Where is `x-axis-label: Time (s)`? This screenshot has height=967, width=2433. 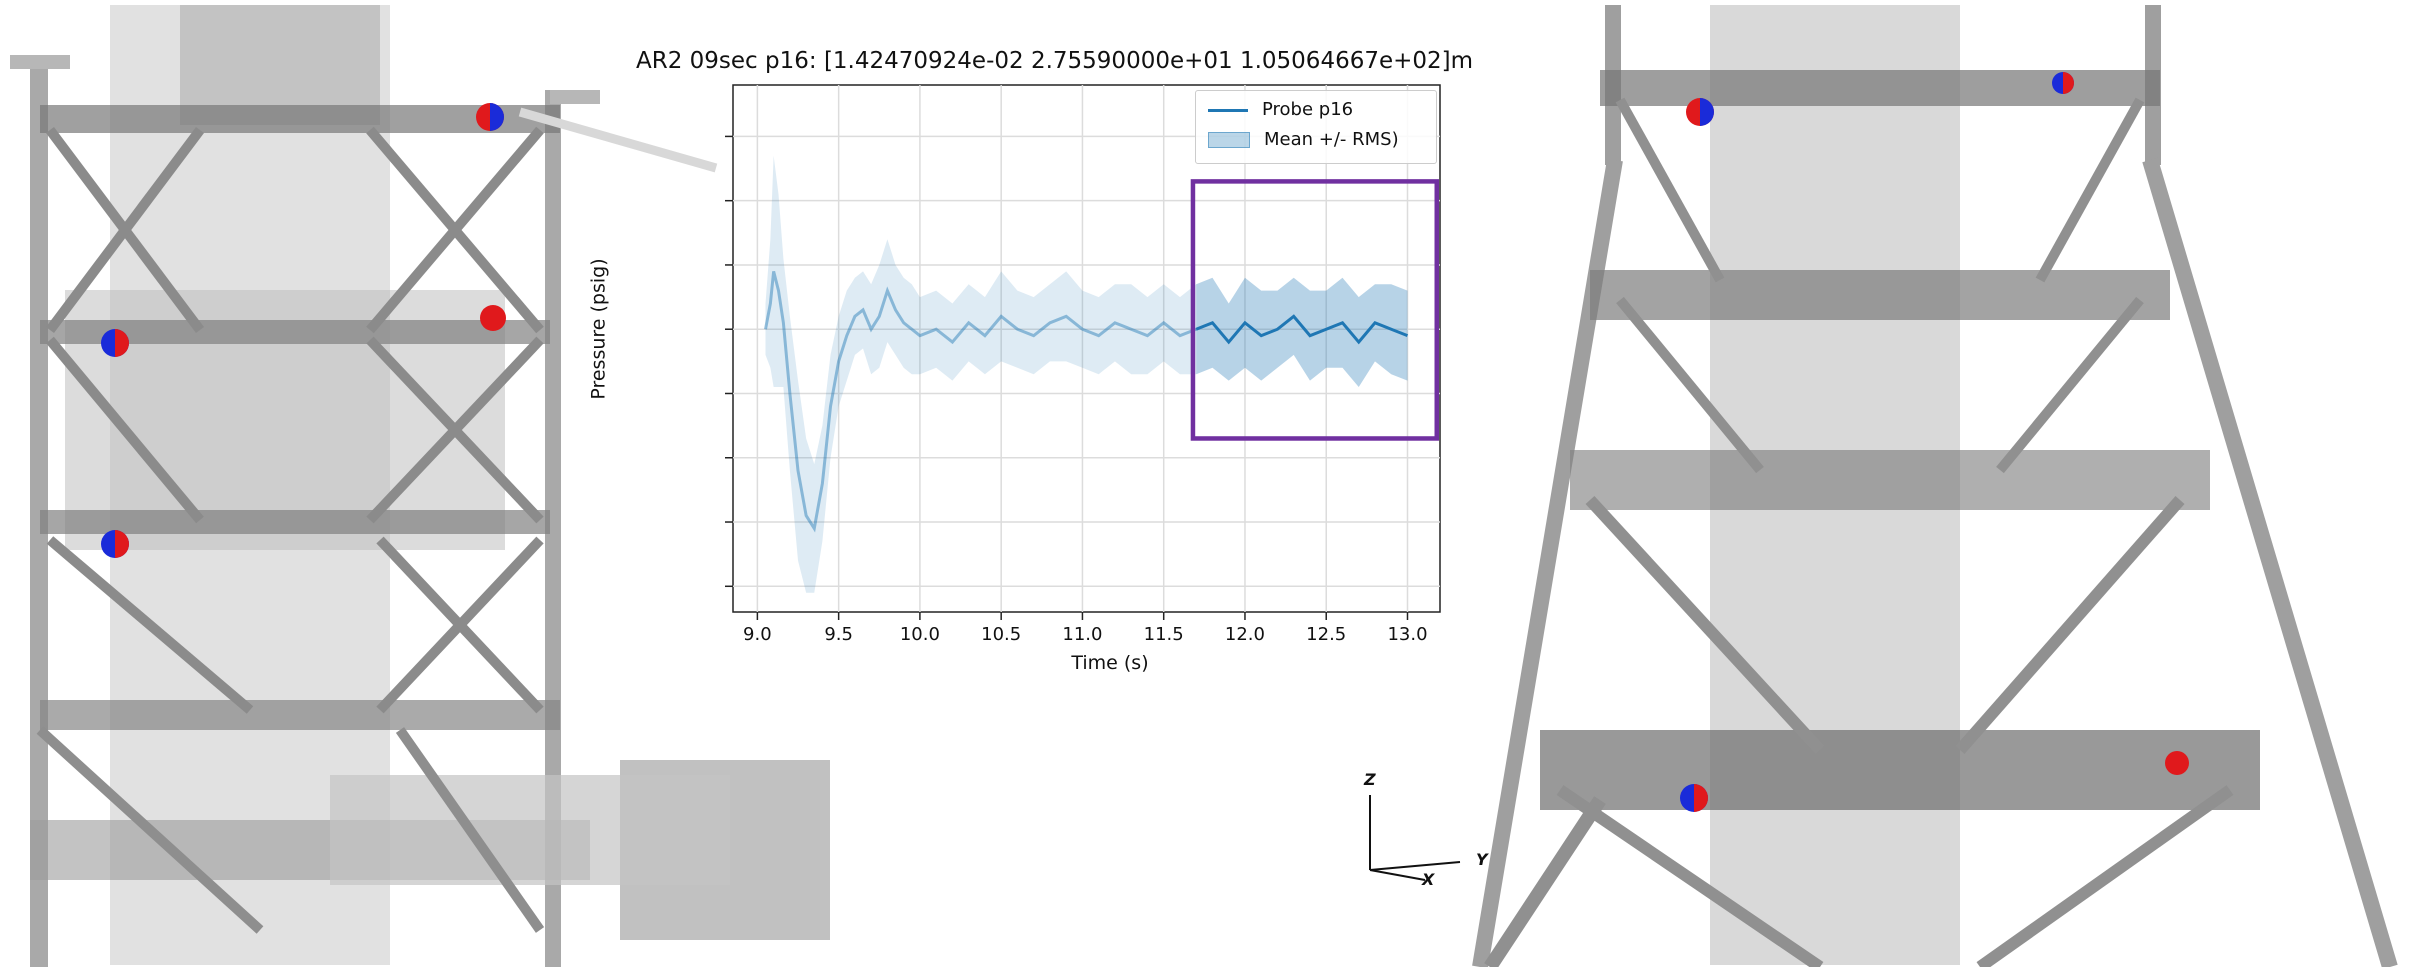 x-axis-label: Time (s) is located at coordinates (1110, 663).